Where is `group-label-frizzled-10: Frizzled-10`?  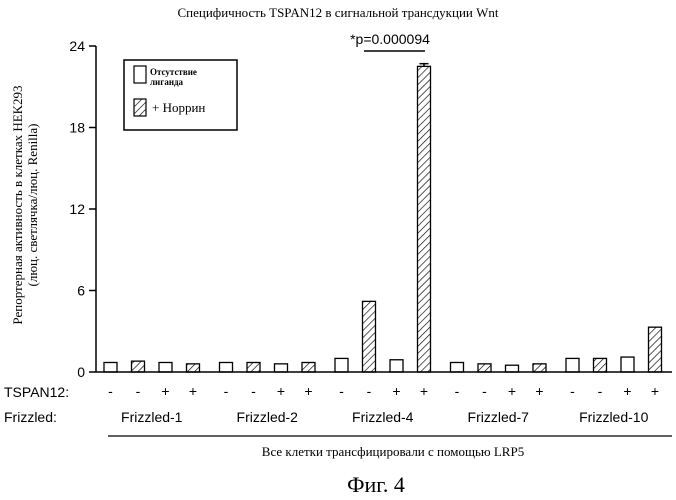 group-label-frizzled-10: Frizzled-10 is located at coordinates (613, 417).